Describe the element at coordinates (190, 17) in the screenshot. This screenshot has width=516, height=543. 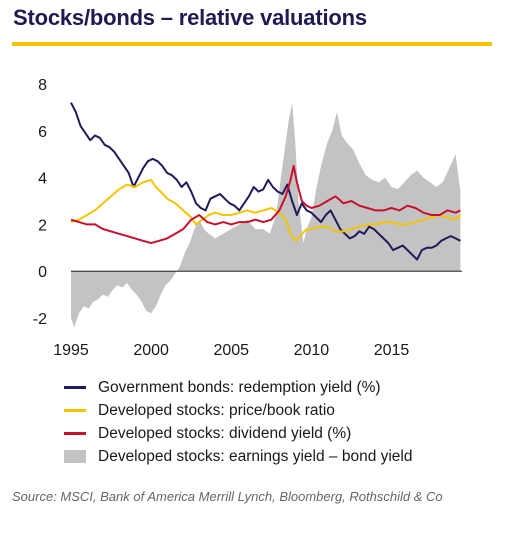
I see `chart-title: Stocks/bonds – relative valuations` at that location.